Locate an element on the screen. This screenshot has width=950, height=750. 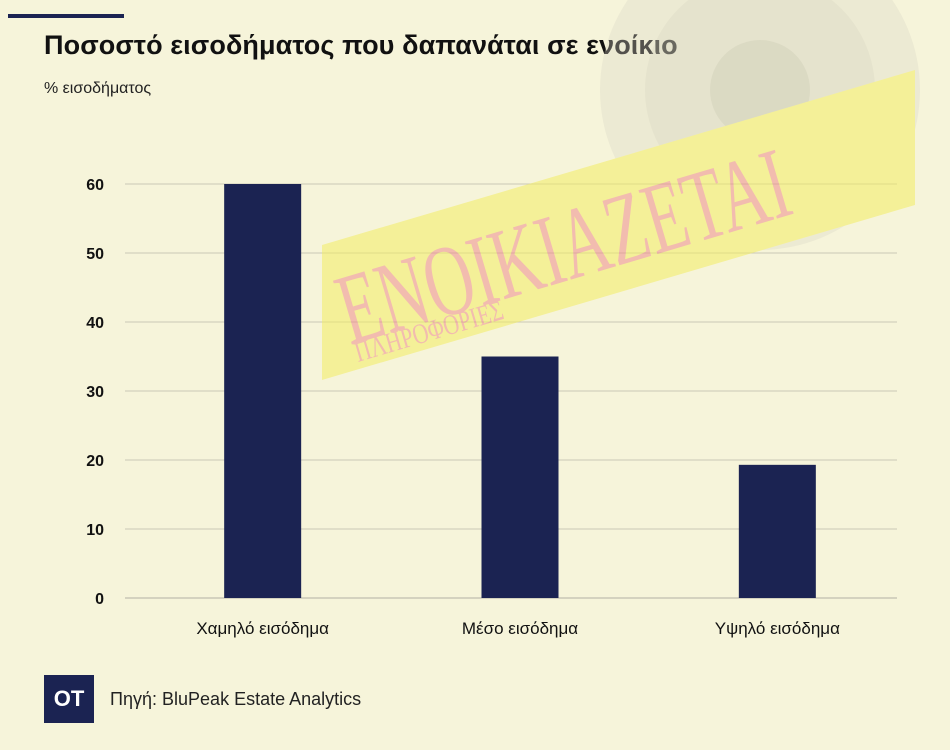
y-tick-label: 60 is located at coordinates (95, 185).